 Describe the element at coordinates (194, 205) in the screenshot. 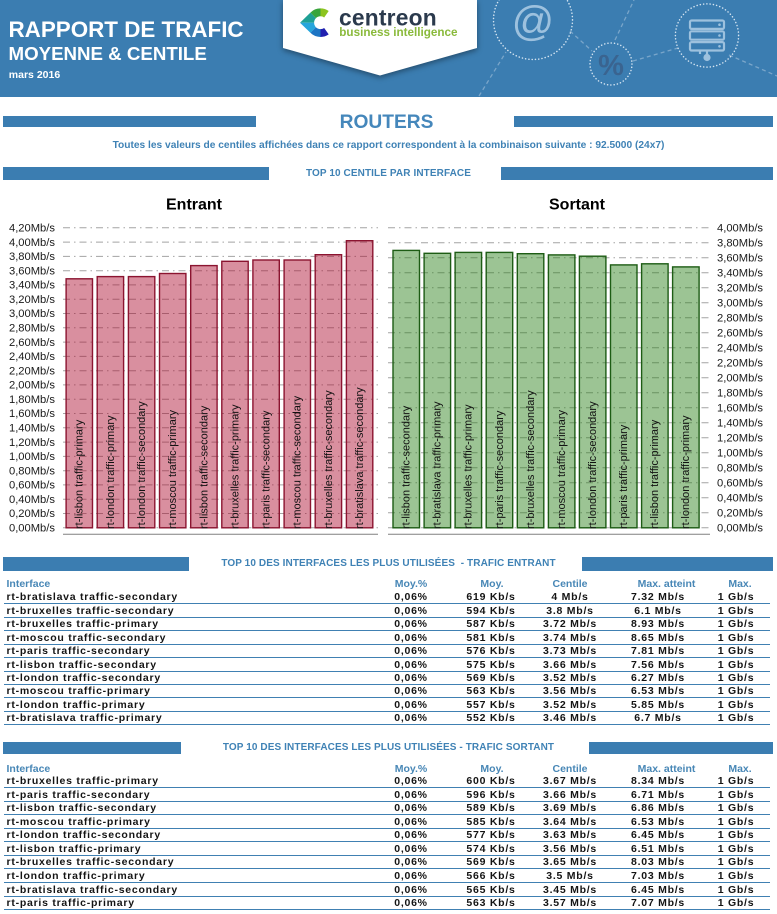

I see `svg-text: Entrant` at that location.